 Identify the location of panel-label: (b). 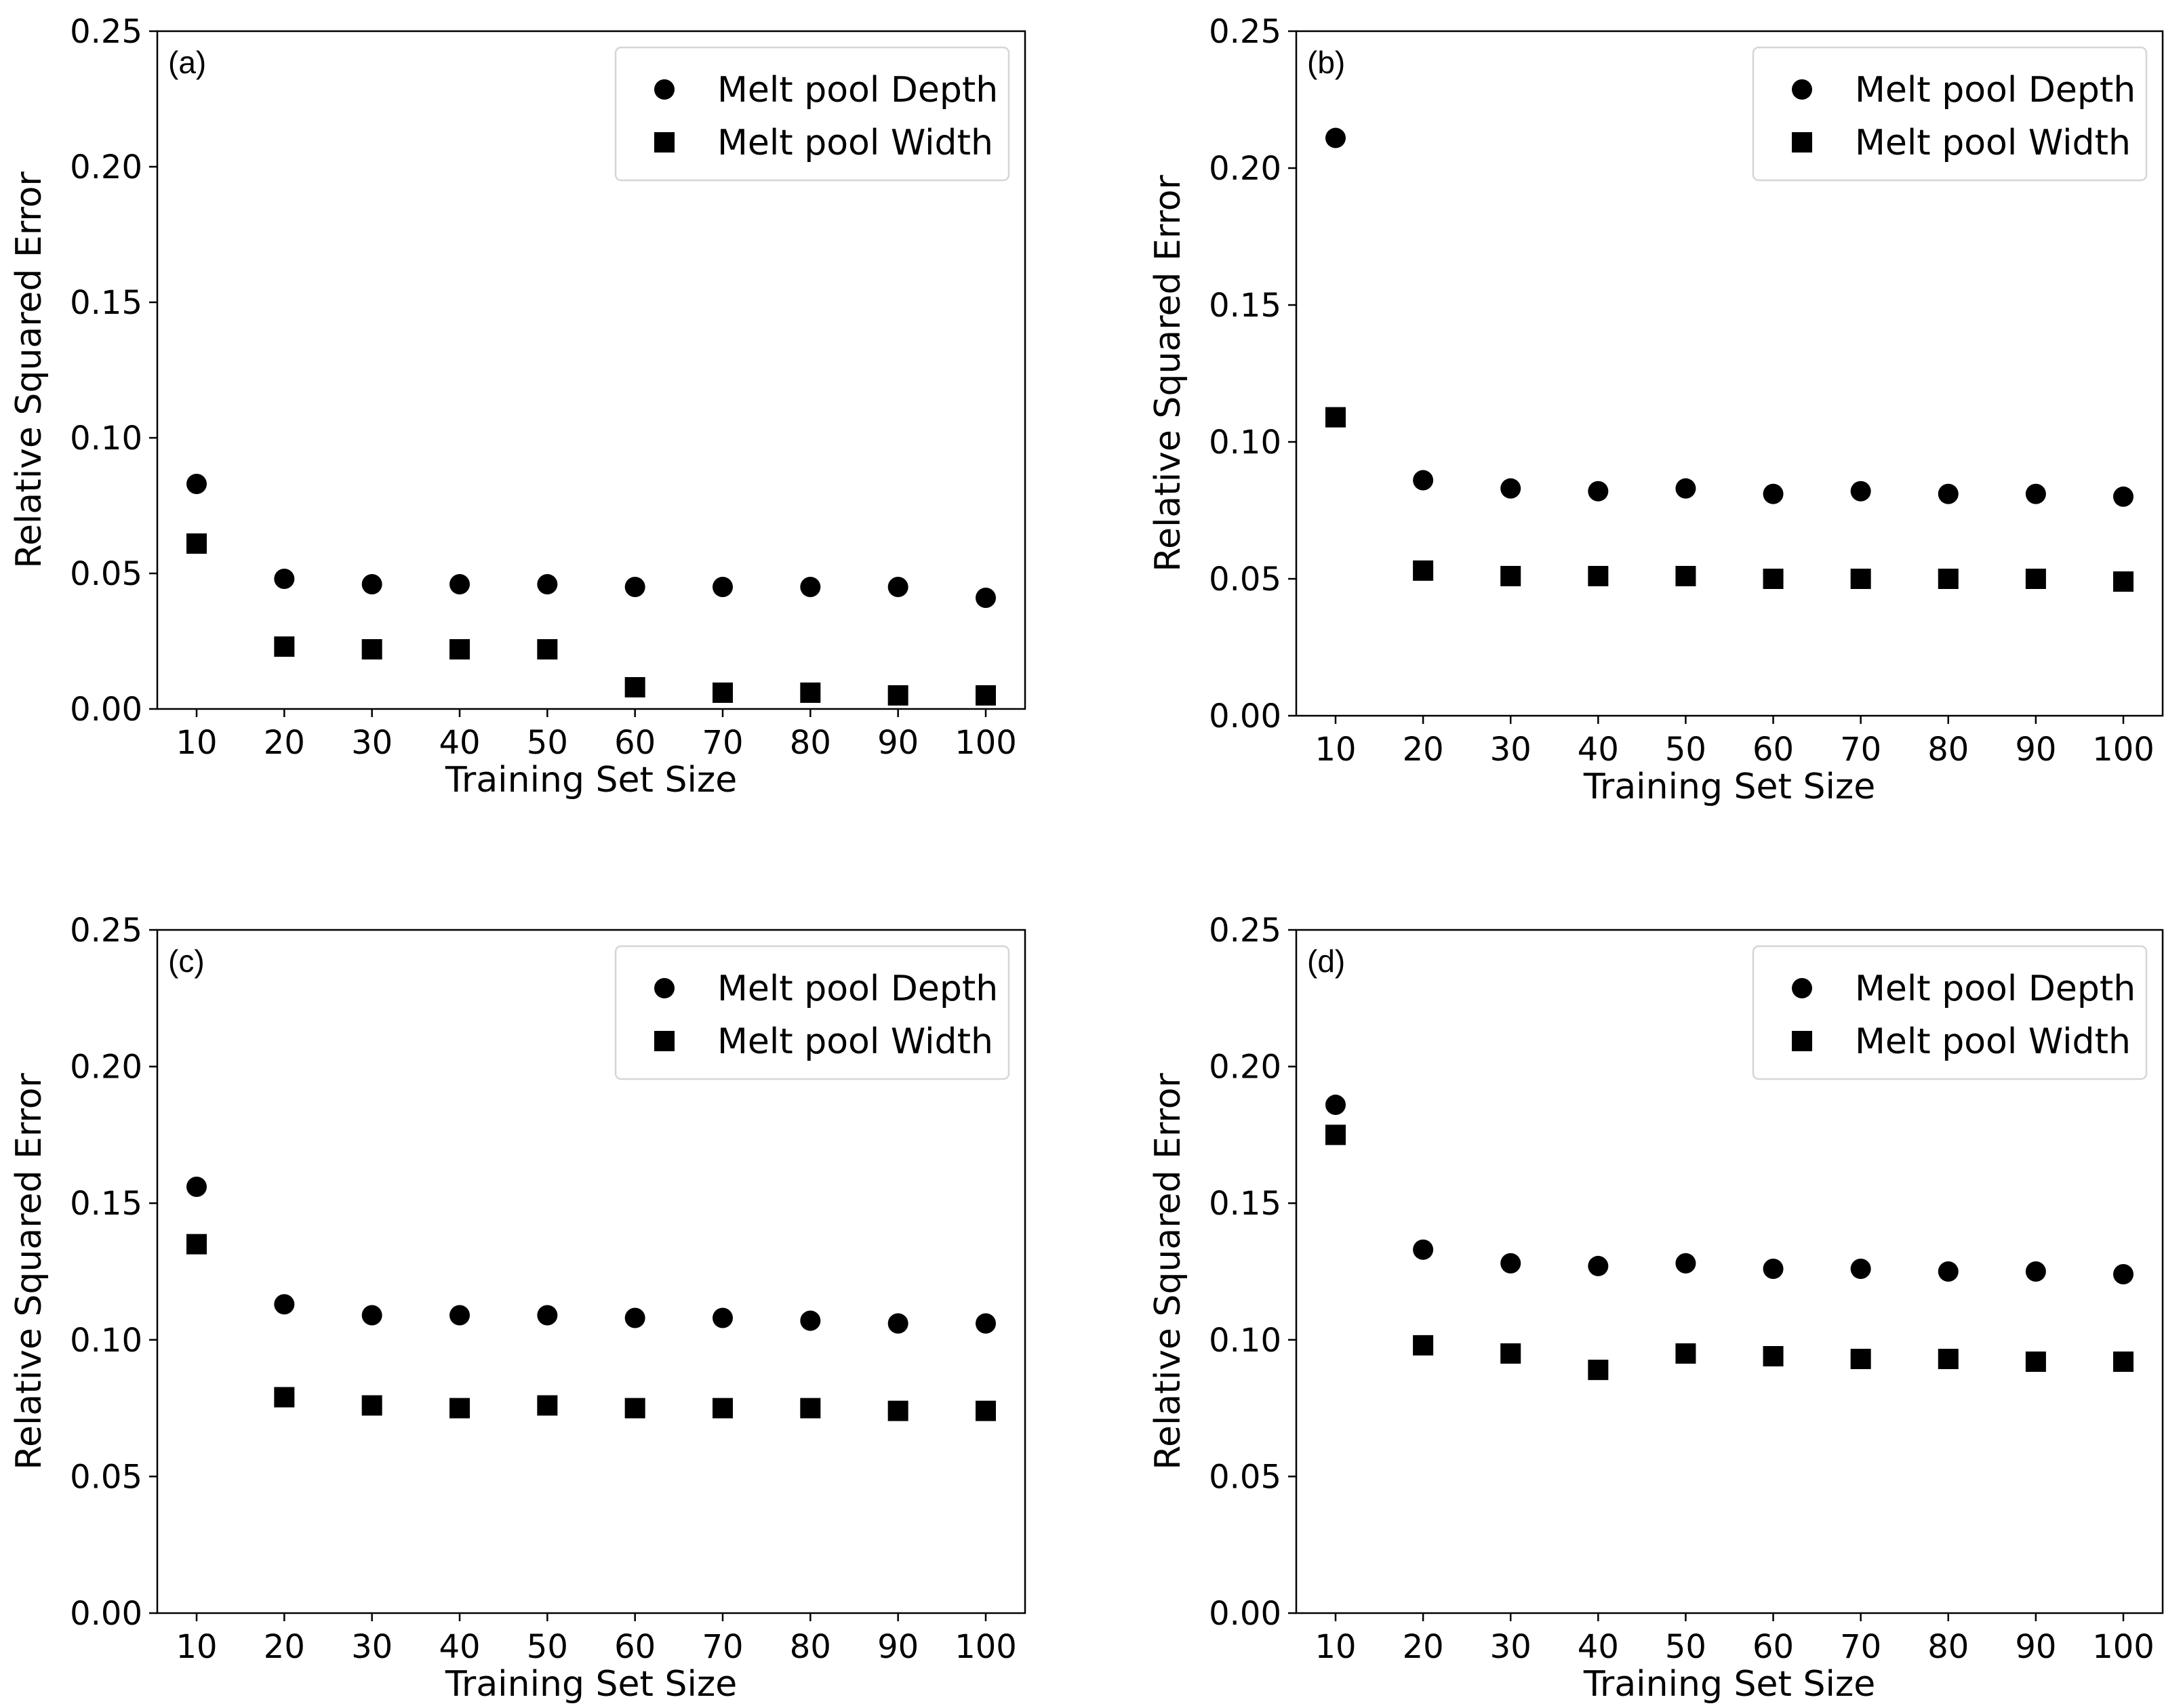
(1326, 63).